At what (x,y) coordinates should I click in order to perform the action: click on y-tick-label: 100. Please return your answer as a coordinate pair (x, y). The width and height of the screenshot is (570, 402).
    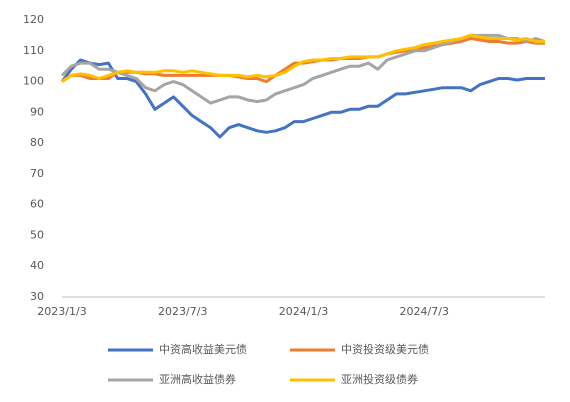
    Looking at the image, I should click on (33, 81).